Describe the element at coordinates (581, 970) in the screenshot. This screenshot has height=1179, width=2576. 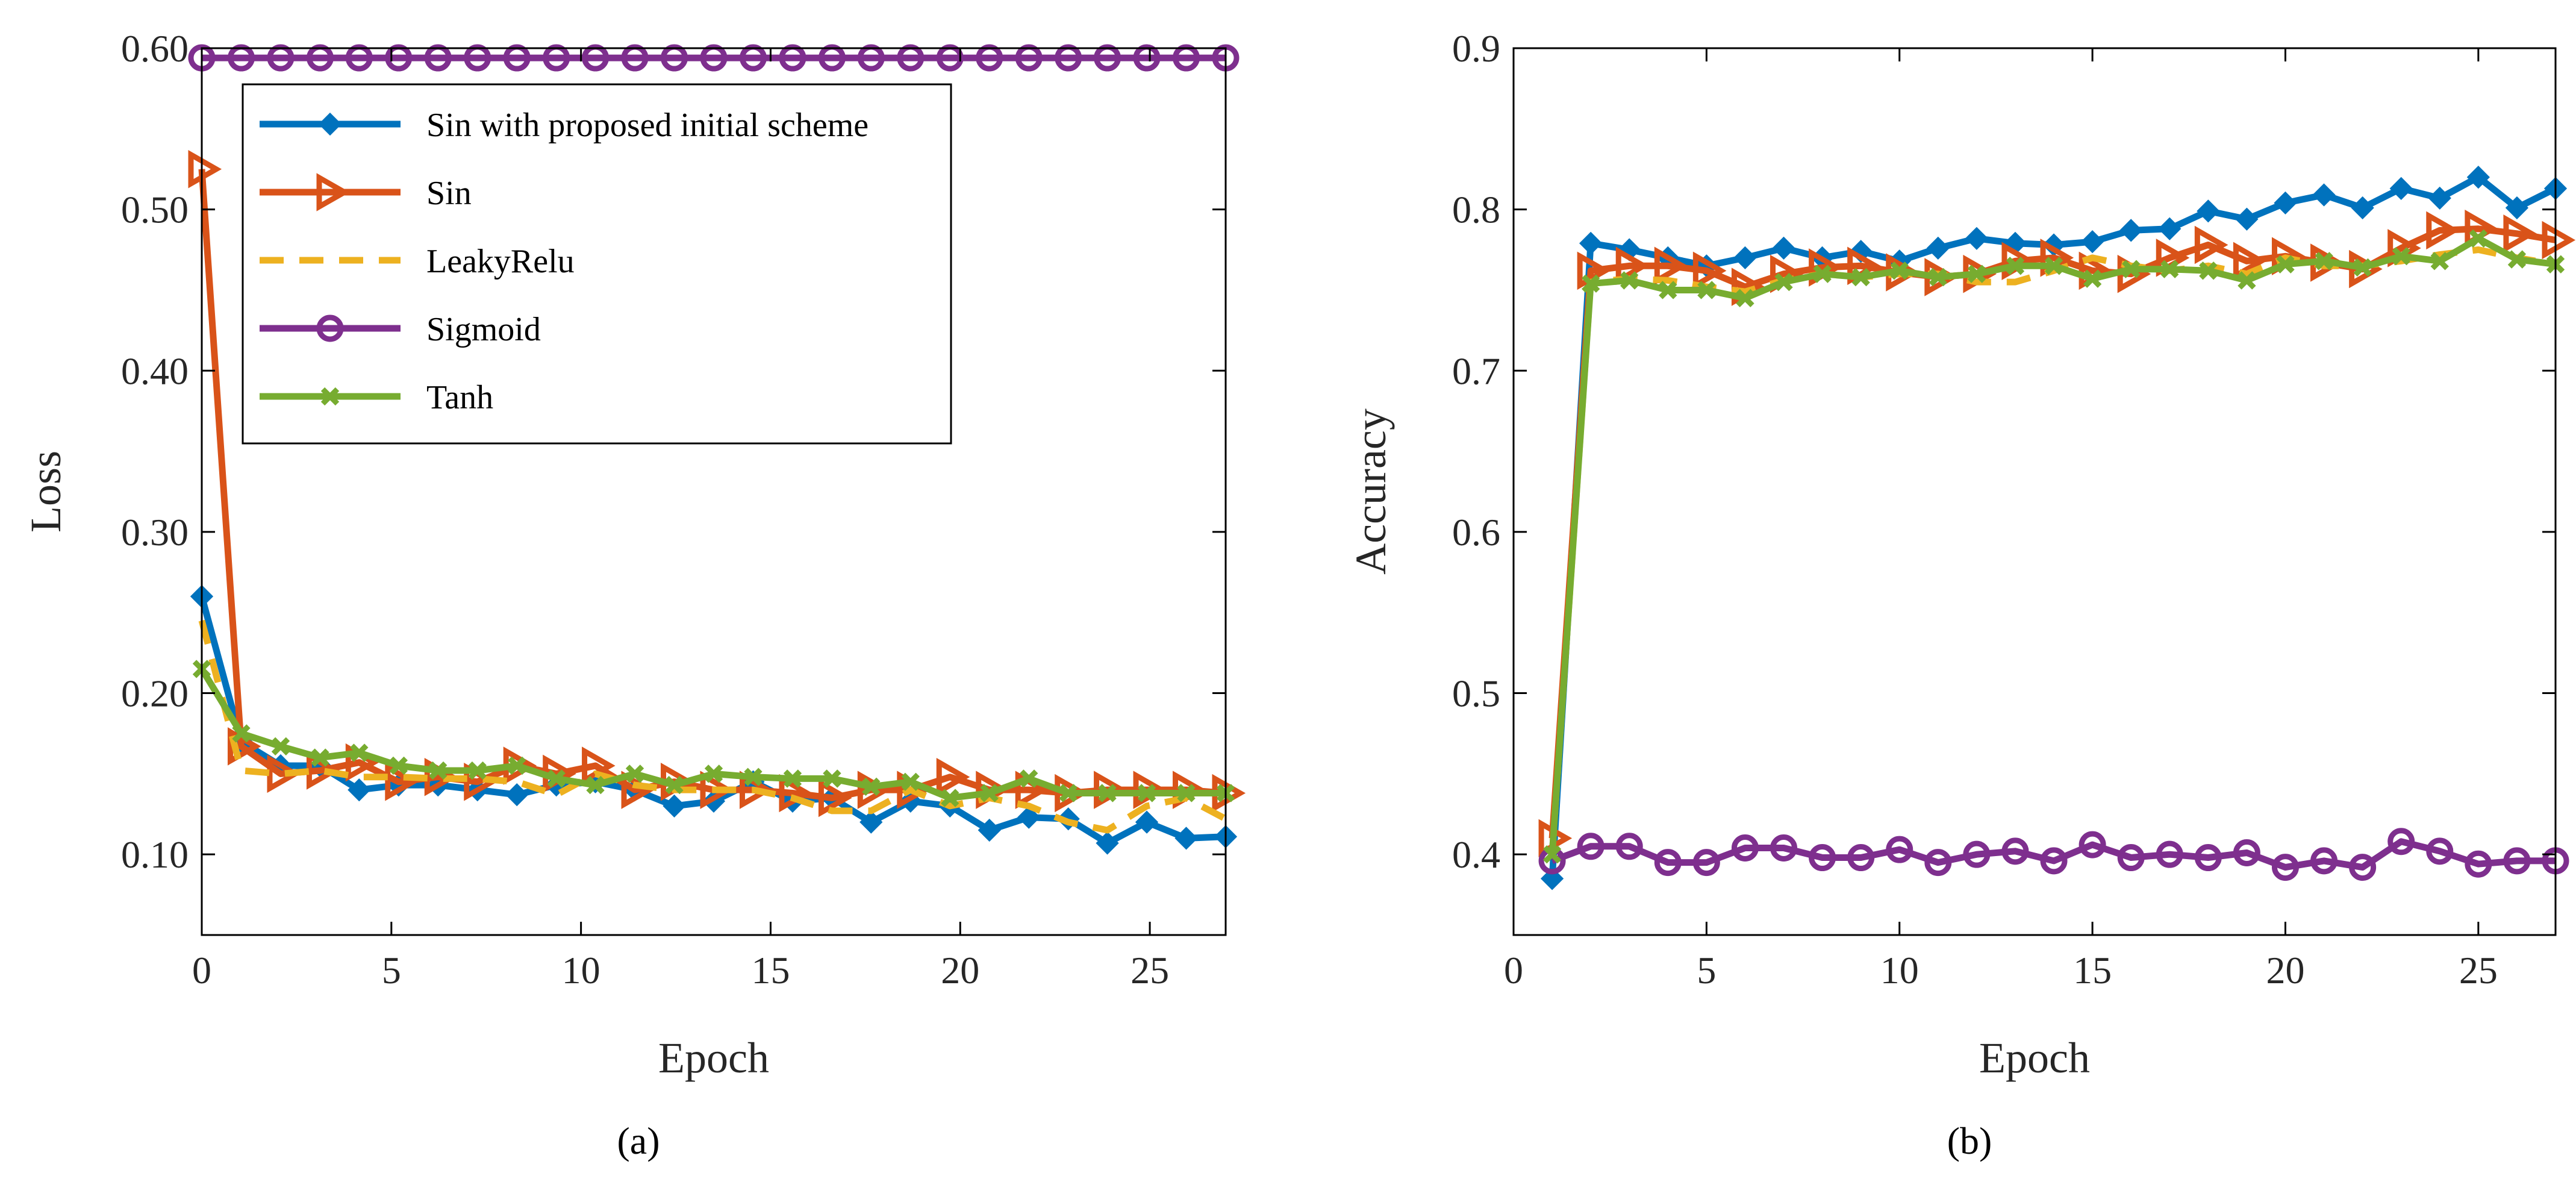
I see `panel-a-x-tick-label-2: 10` at that location.